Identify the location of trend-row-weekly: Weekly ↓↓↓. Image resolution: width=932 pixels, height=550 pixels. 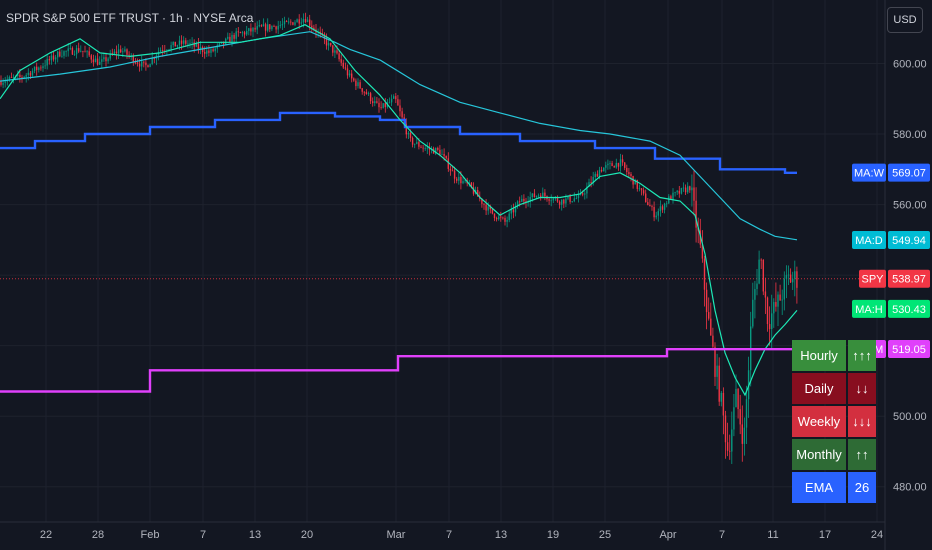
(834, 421).